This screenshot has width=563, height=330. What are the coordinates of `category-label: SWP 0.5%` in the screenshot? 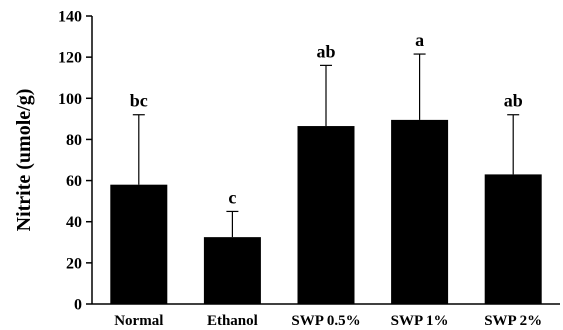 It's located at (325, 321).